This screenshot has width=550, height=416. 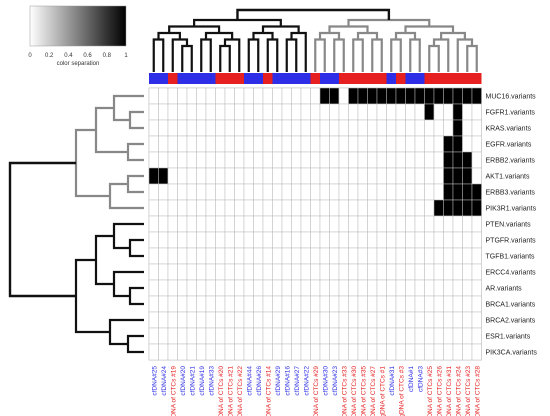 I want to click on legend-tick-label: 0, so click(x=30, y=56).